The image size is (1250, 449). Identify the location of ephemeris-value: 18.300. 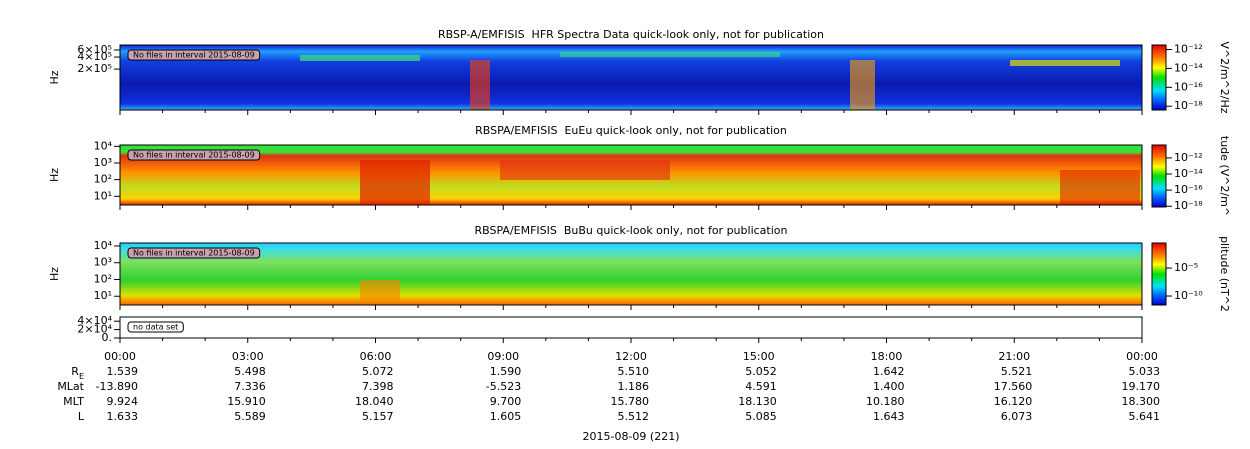
(1141, 401).